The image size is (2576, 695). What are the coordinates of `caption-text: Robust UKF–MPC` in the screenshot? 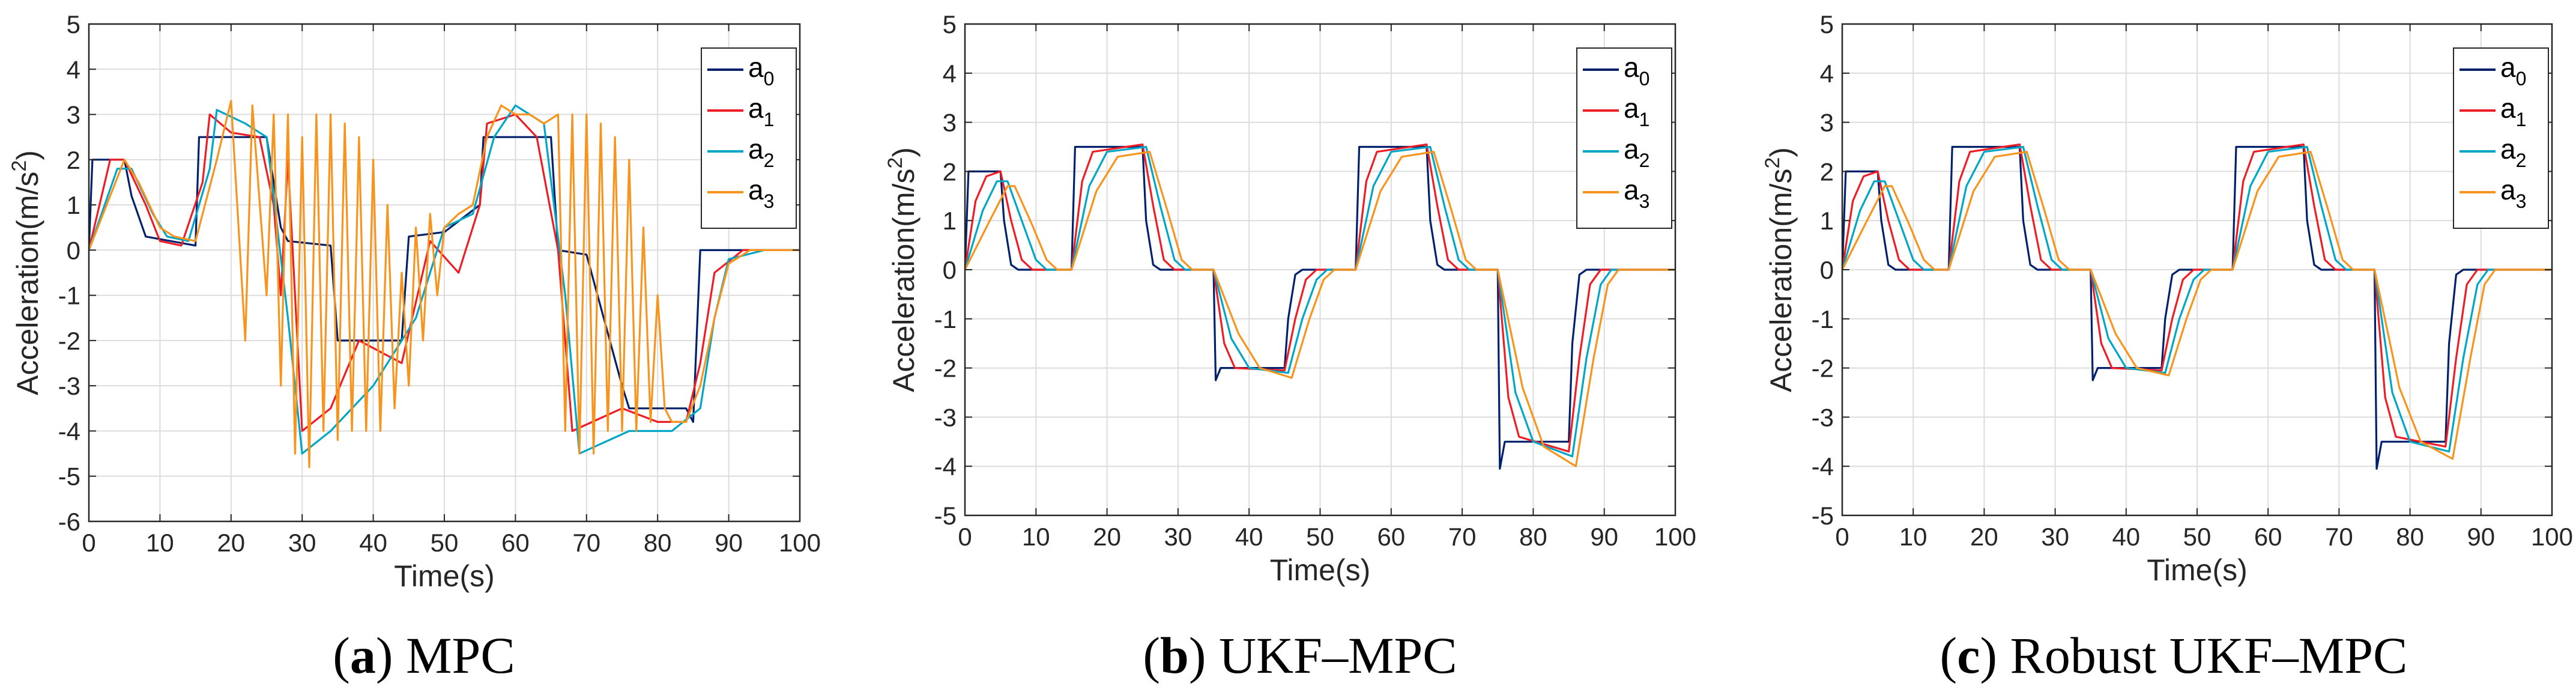 It's located at (2202, 655).